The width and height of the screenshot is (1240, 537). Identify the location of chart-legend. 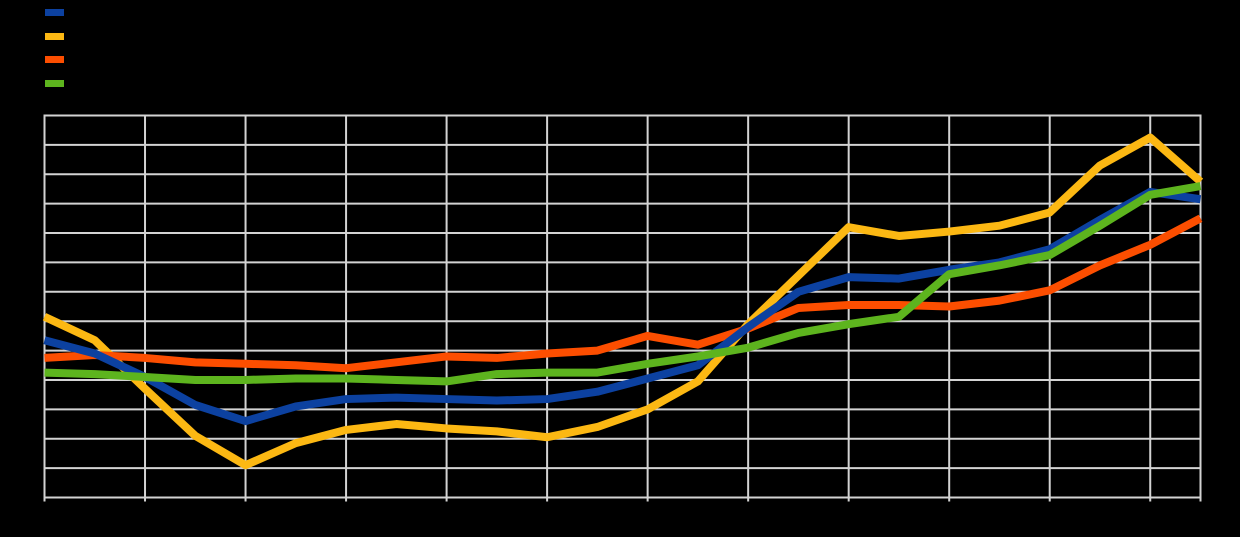
(200, 50).